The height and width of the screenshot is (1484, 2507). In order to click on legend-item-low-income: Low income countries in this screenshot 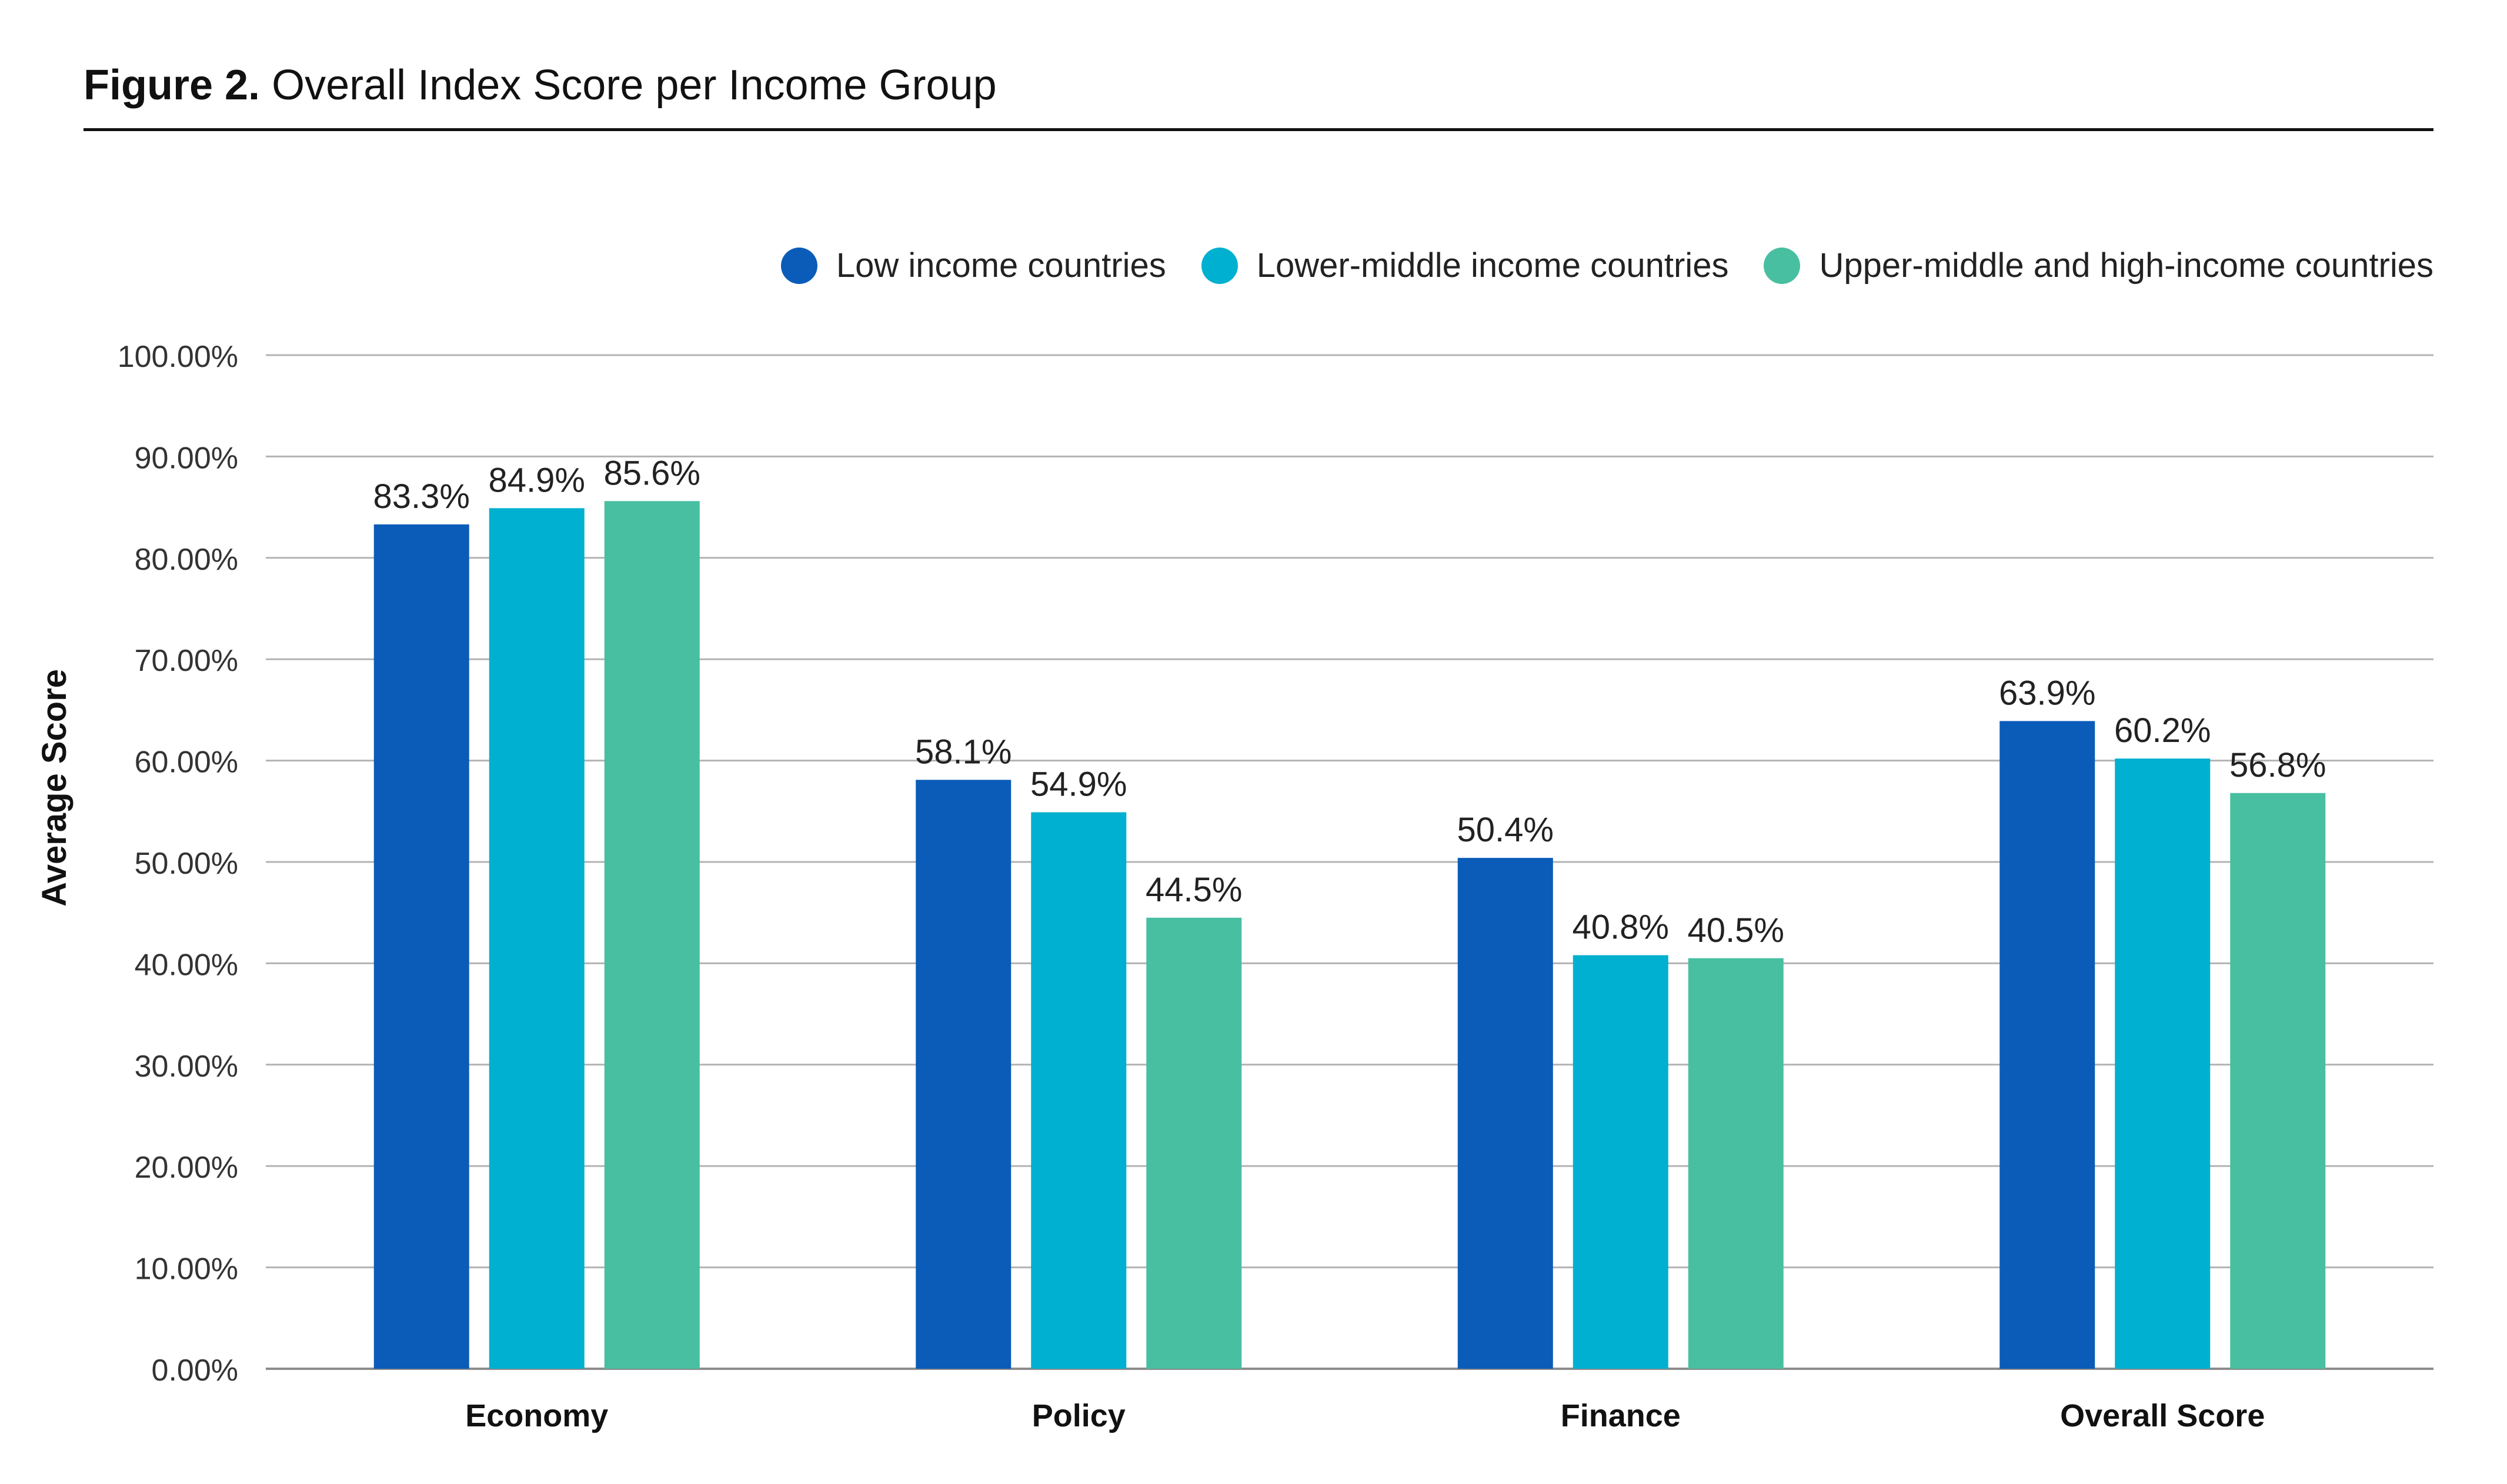, I will do `click(973, 265)`.